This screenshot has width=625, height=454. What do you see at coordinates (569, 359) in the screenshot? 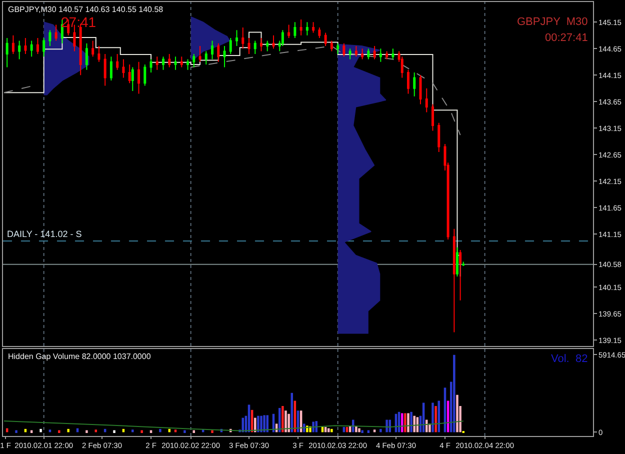
I see `annotation: Vol. 82` at bounding box center [569, 359].